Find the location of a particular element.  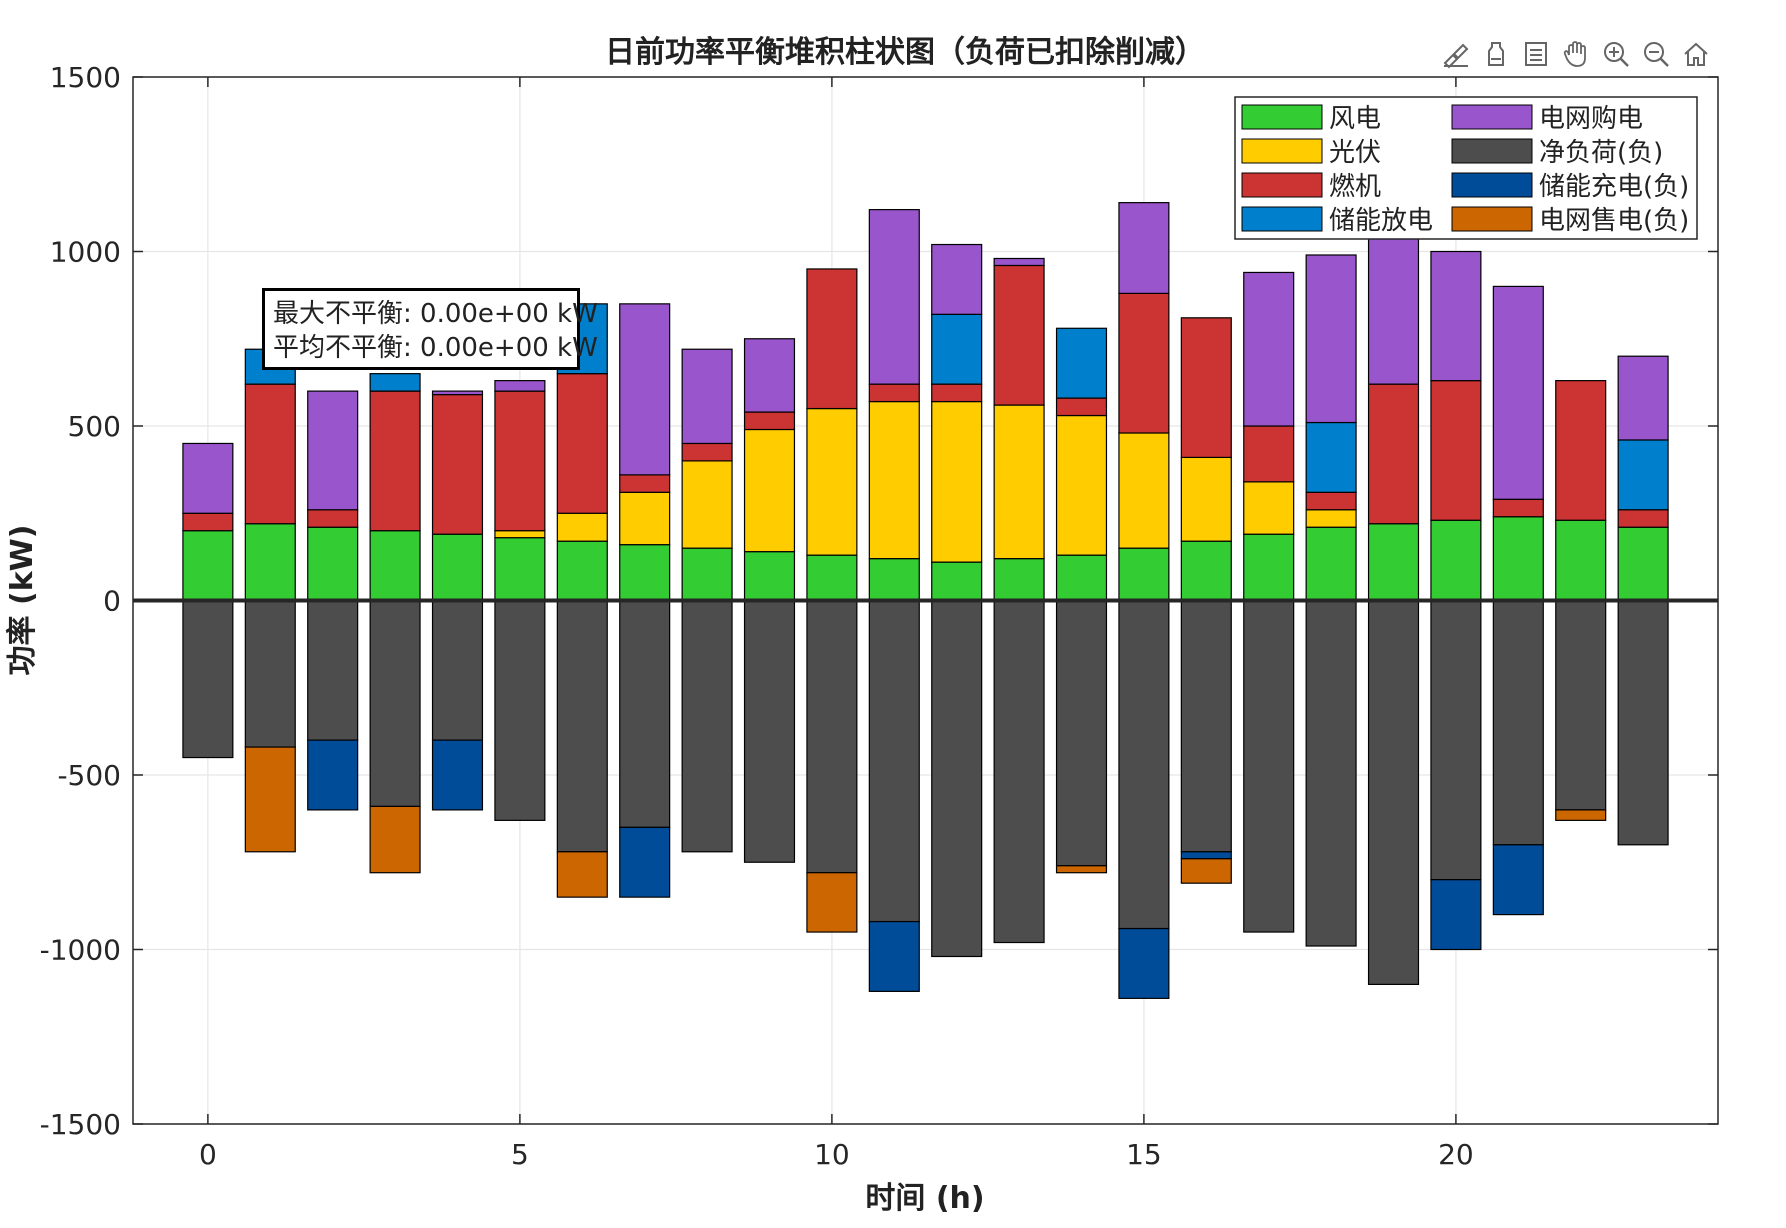

x-tick-label: 5 is located at coordinates (520, 1154).